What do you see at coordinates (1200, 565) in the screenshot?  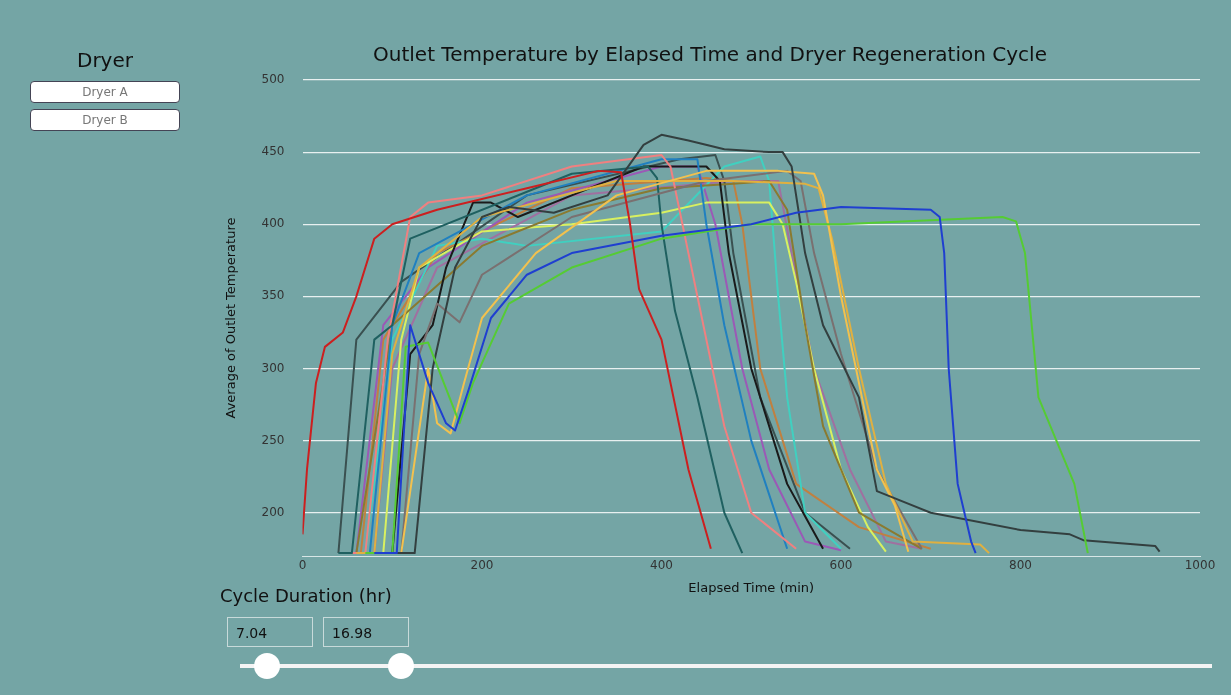 I see `x-tick-label: 1000` at bounding box center [1200, 565].